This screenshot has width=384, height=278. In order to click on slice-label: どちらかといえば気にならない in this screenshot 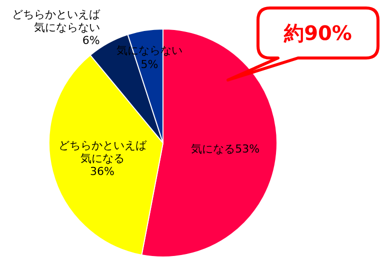, I will do `click(55, 21)`.